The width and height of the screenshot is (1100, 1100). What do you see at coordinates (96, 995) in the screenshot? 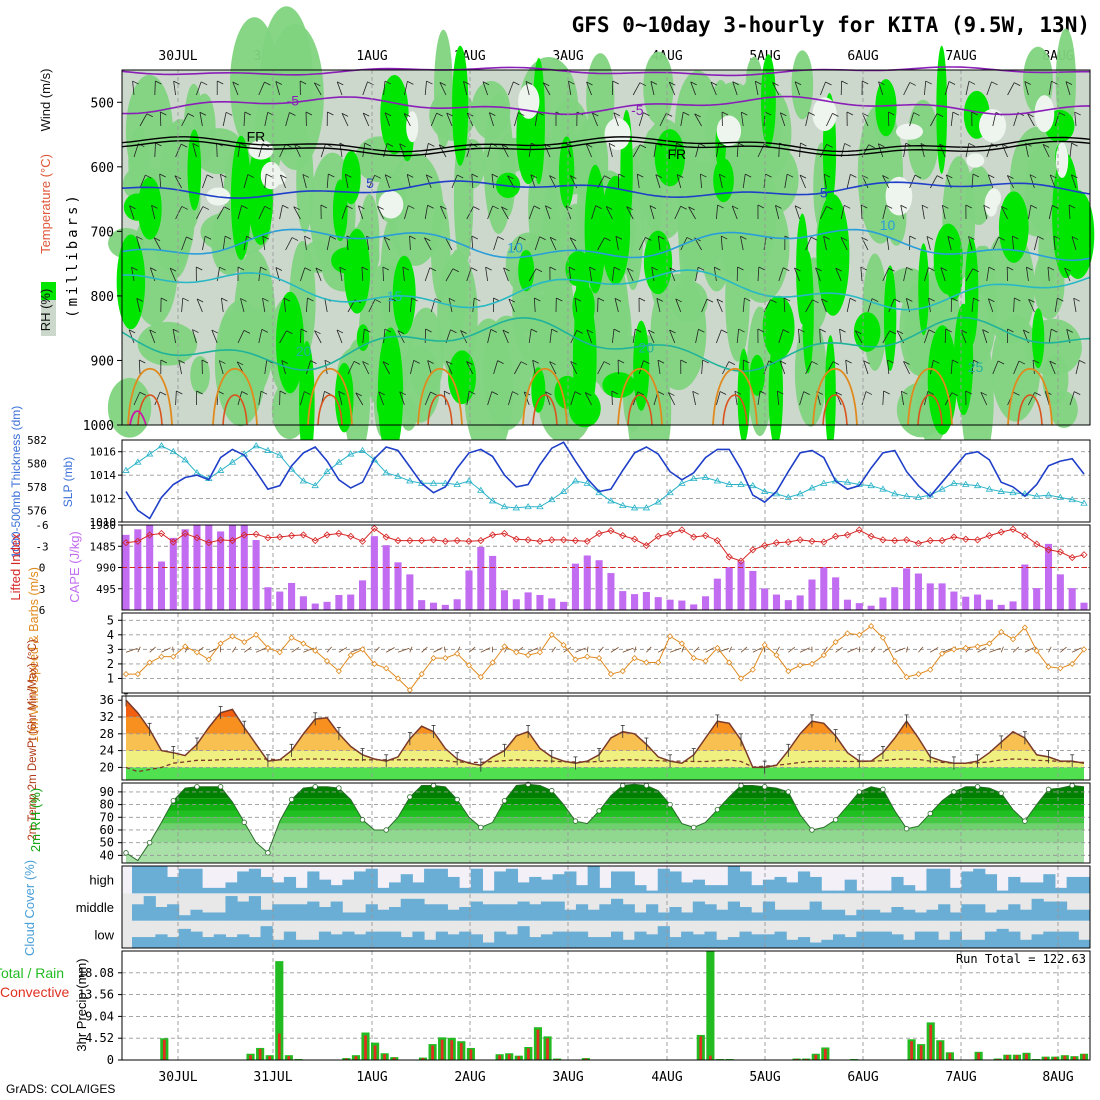
I see `precip-tick-label: 13.56` at bounding box center [96, 995].